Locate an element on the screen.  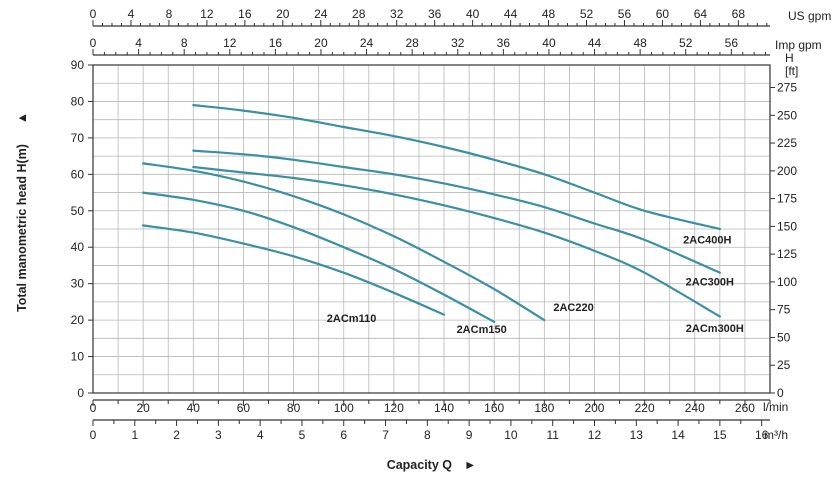
left-tick-label: 80 is located at coordinates (78, 101).